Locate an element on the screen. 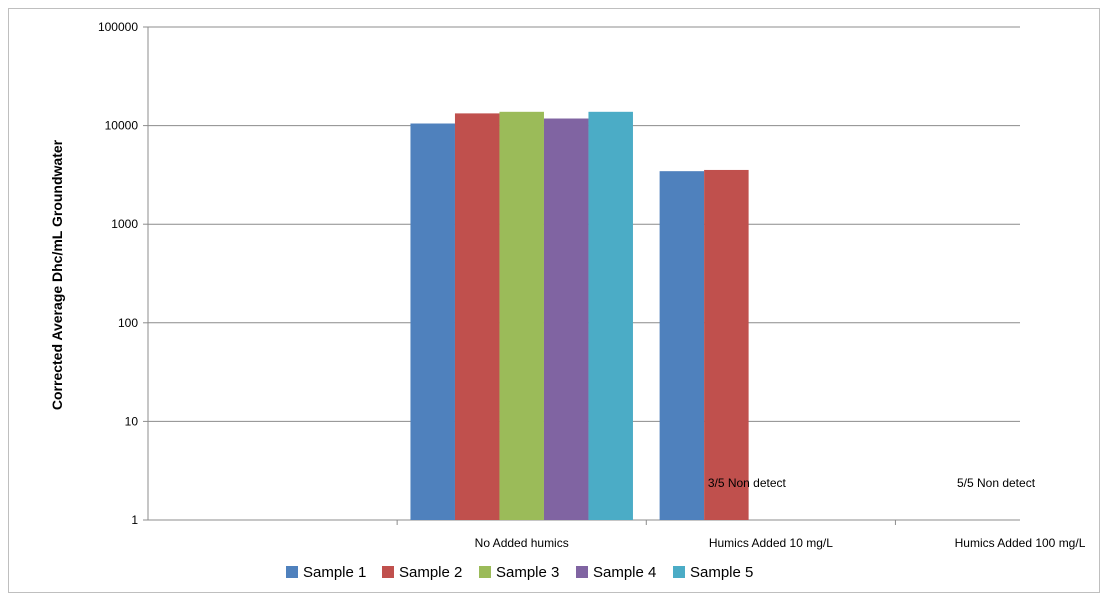  y-tick-label: 100000 is located at coordinates (118, 27).